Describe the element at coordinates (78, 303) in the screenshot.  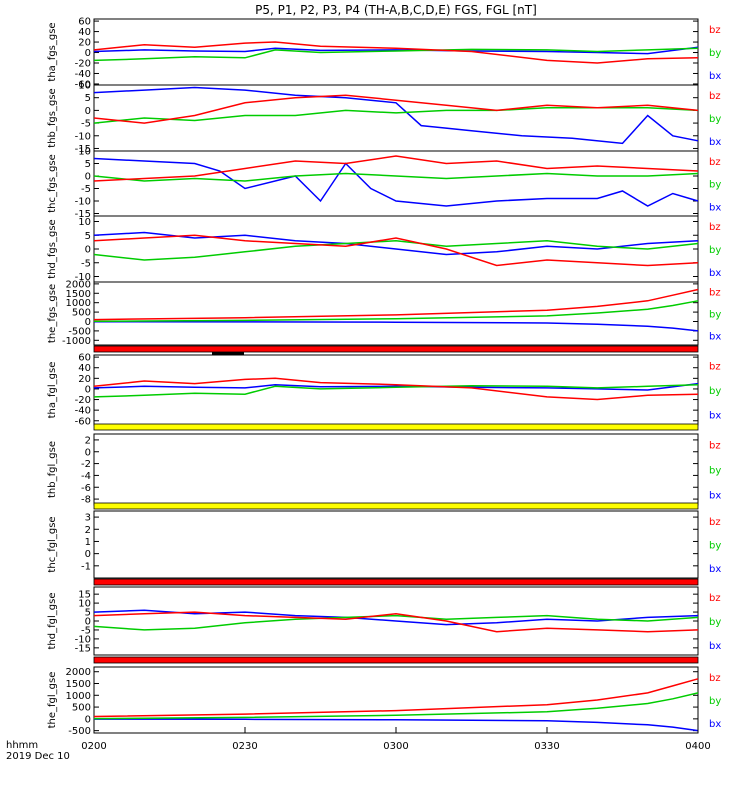
I see `y-tick-label: 1000` at that location.